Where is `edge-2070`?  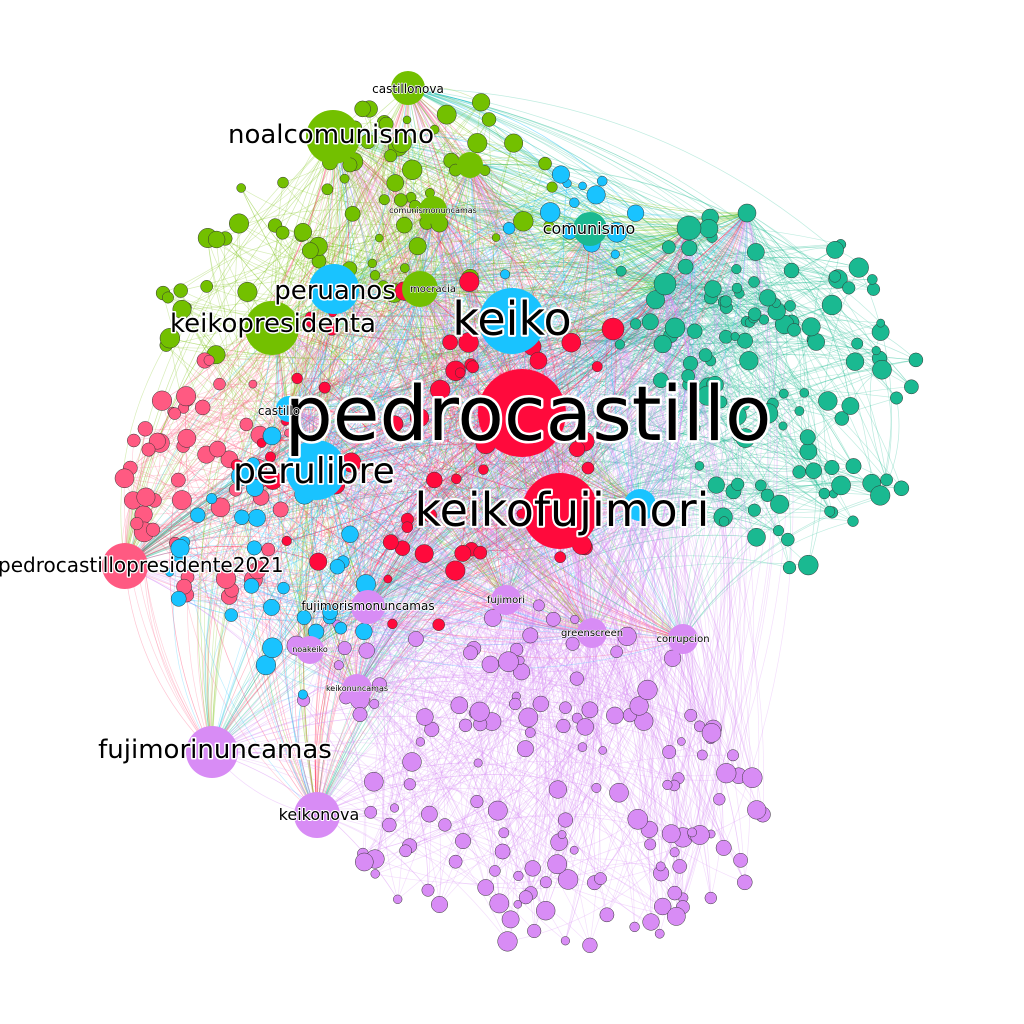
edge-2070 is located at coordinates (299, 605).